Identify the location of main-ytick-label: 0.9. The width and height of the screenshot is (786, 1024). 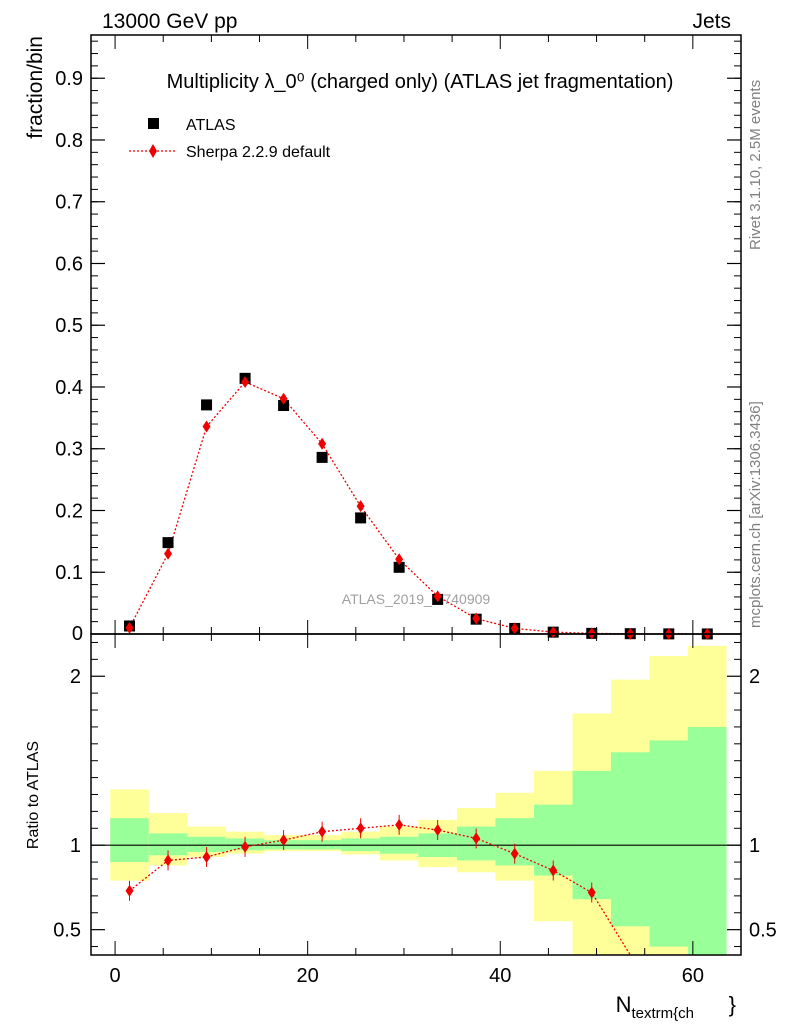
(69, 79).